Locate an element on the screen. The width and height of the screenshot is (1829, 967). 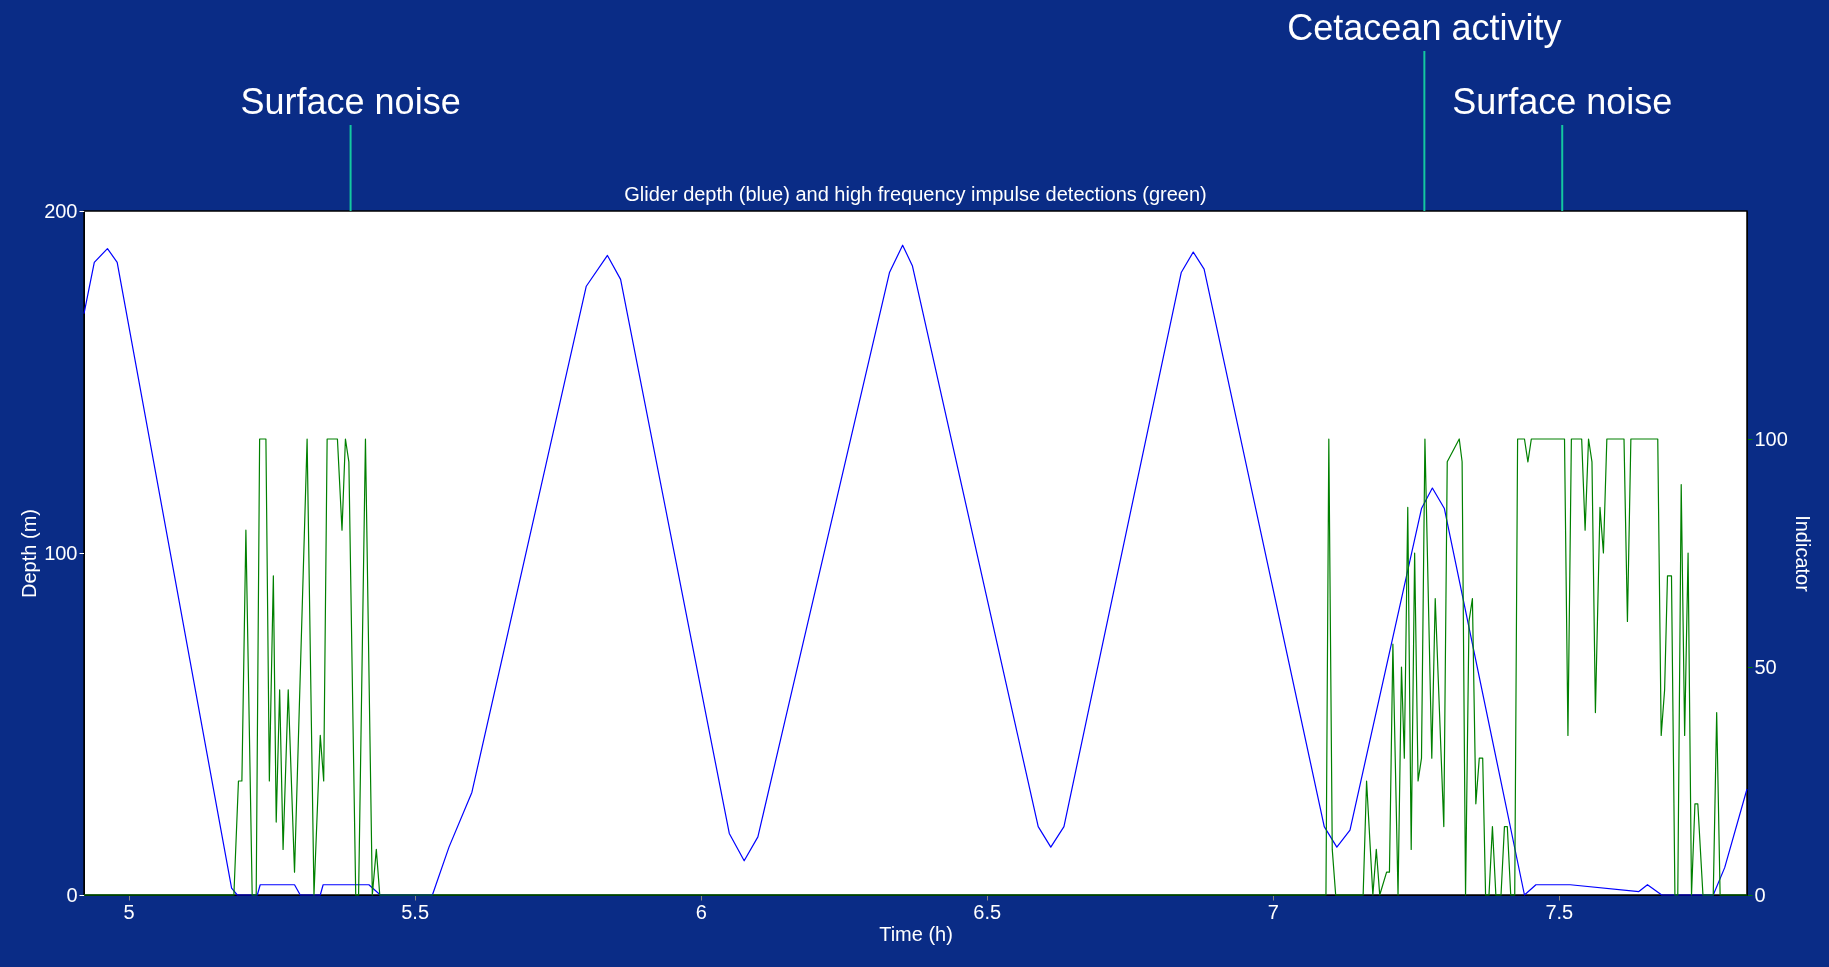
x-tick-label: 5.5 is located at coordinates (415, 911).